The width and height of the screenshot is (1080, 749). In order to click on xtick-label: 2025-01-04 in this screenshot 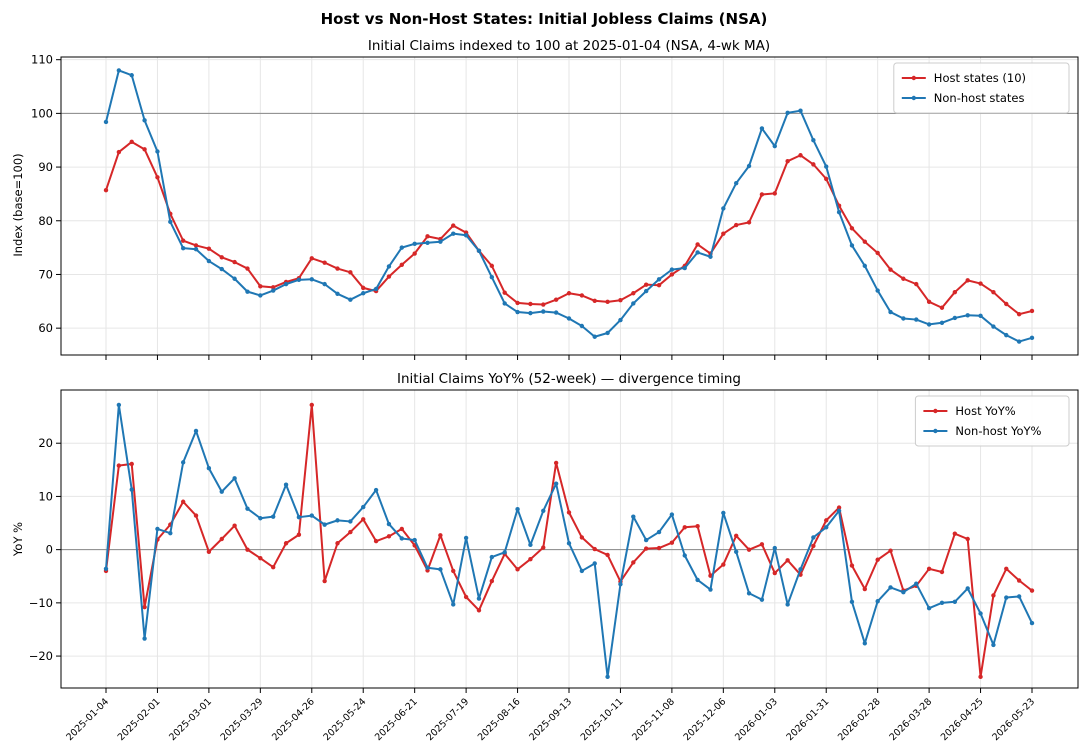, I will do `click(87, 719)`.